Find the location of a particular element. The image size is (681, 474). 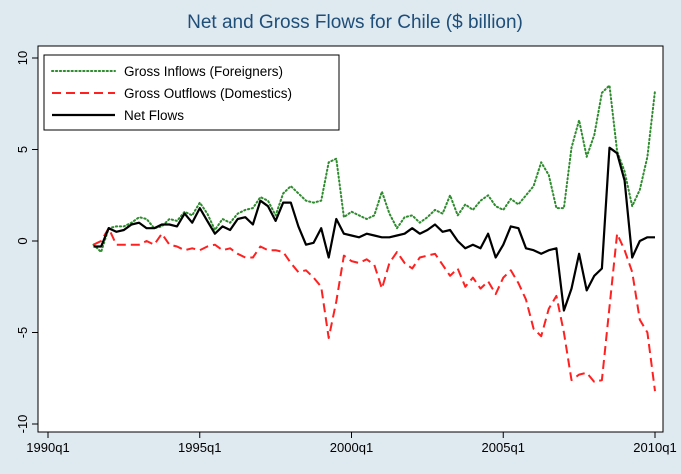

legend-label-0: Gross Inflows (Foreigners) is located at coordinates (203, 71).